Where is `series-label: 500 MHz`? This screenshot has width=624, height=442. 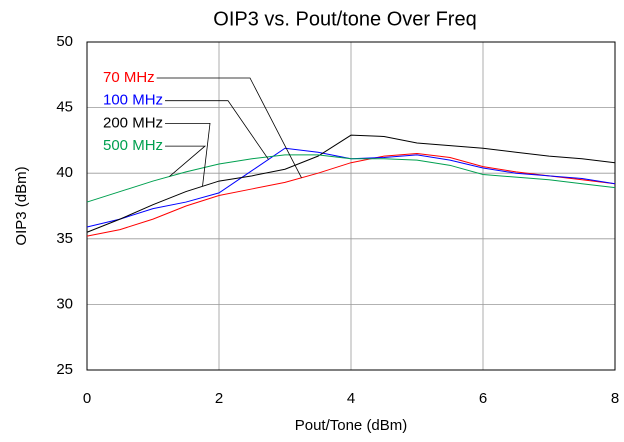
series-label: 500 MHz is located at coordinates (133, 145).